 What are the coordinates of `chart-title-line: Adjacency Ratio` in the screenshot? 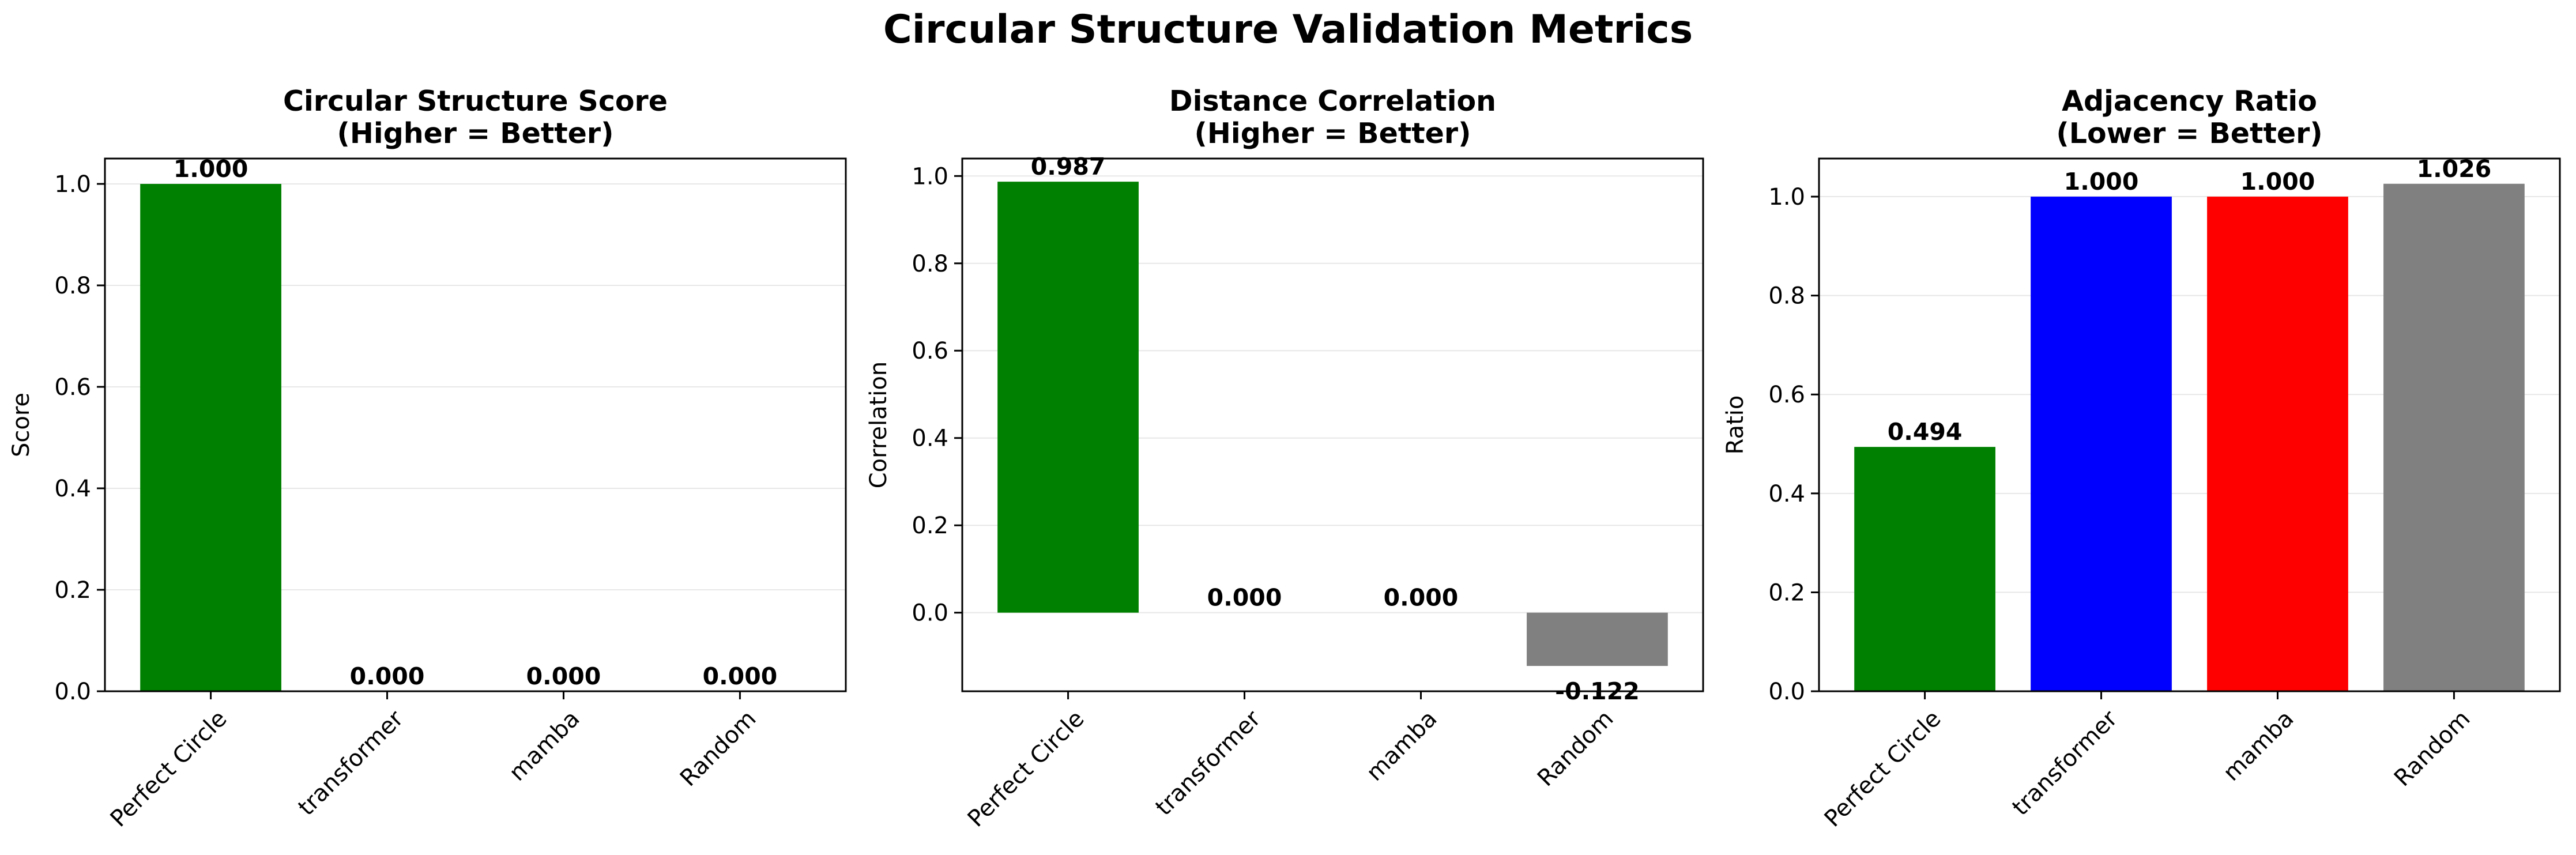 It's located at (2189, 101).